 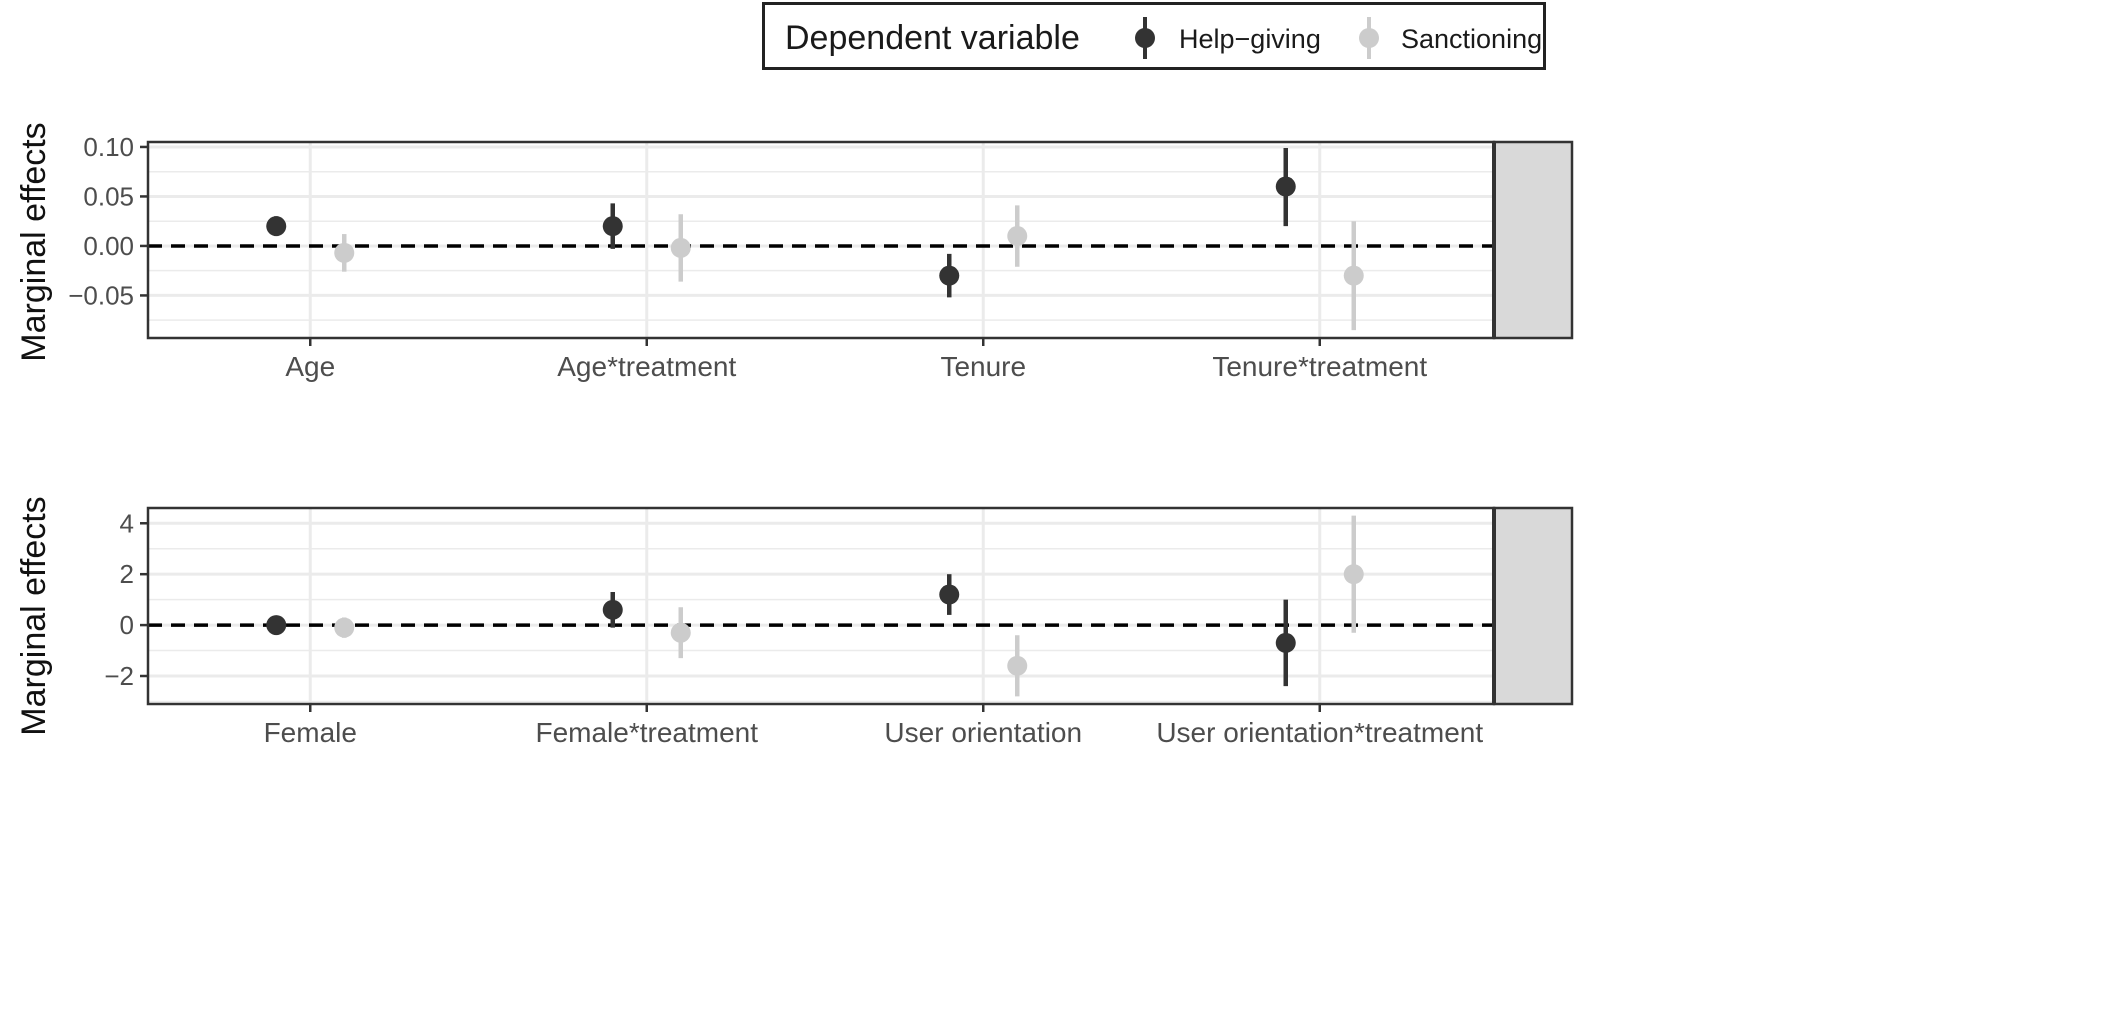 I want to click on category-label: Age*treatment, so click(x=646, y=366).